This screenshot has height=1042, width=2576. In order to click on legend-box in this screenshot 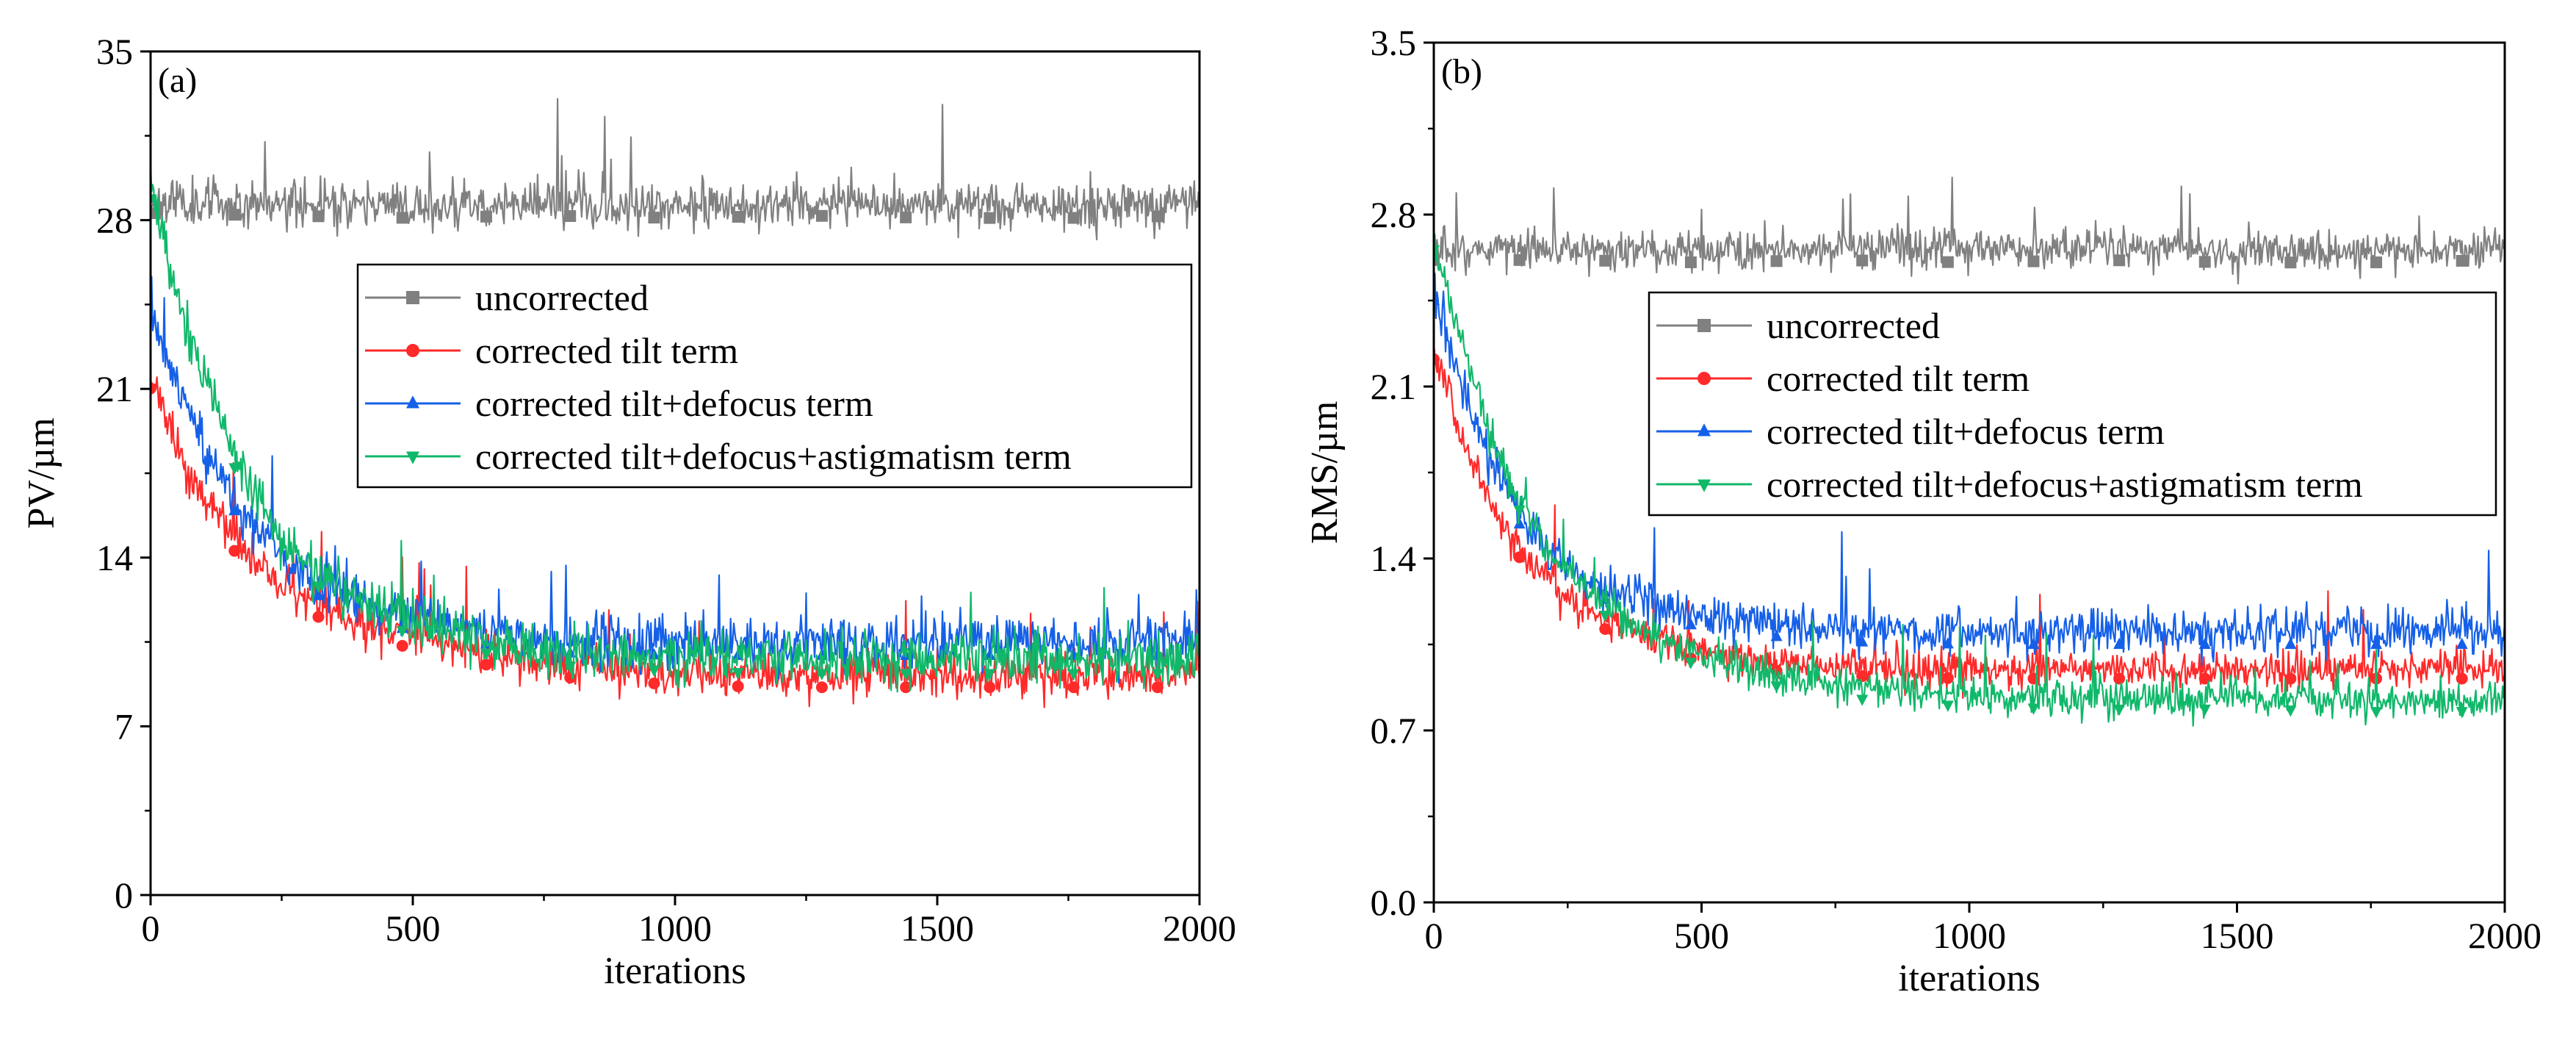, I will do `click(775, 376)`.